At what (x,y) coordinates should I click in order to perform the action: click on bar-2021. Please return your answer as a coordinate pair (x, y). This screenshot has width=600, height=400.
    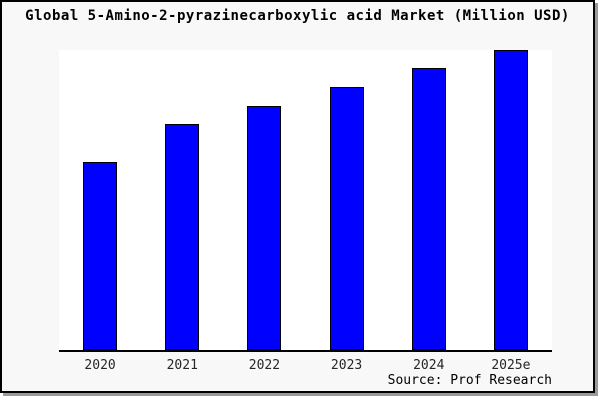
    Looking at the image, I should click on (182, 237).